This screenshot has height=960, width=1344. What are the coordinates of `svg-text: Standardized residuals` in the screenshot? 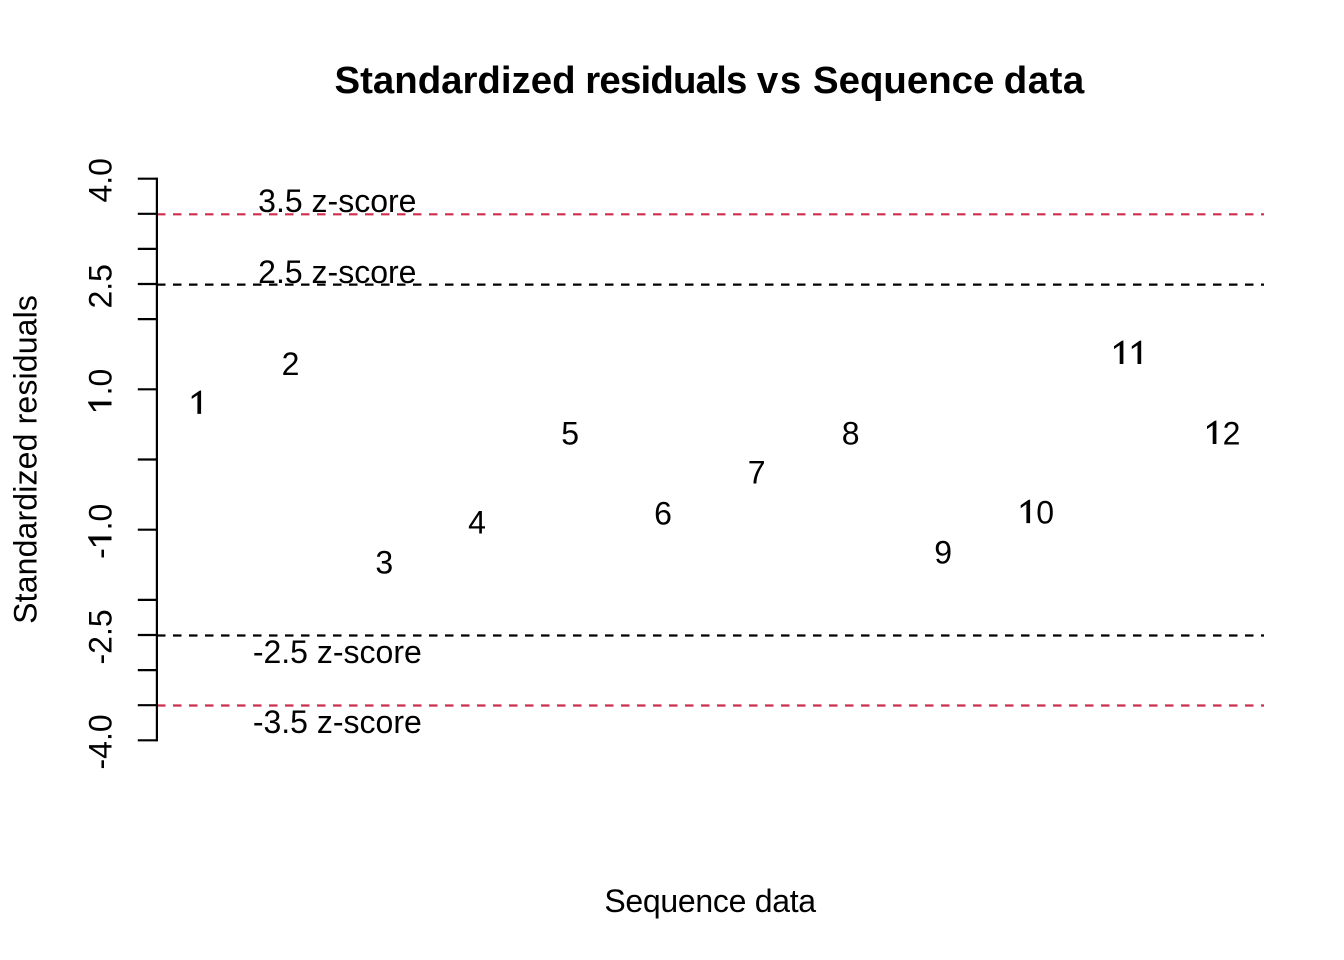 It's located at (25, 459).